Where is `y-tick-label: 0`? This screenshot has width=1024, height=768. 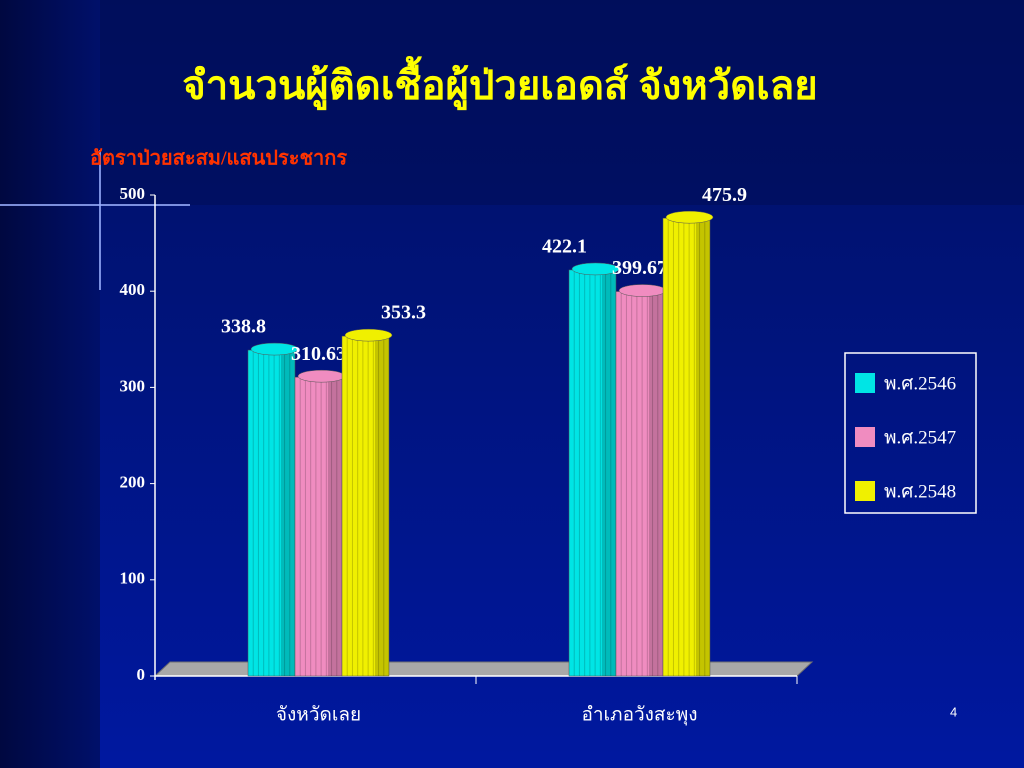 y-tick-label: 0 is located at coordinates (141, 674).